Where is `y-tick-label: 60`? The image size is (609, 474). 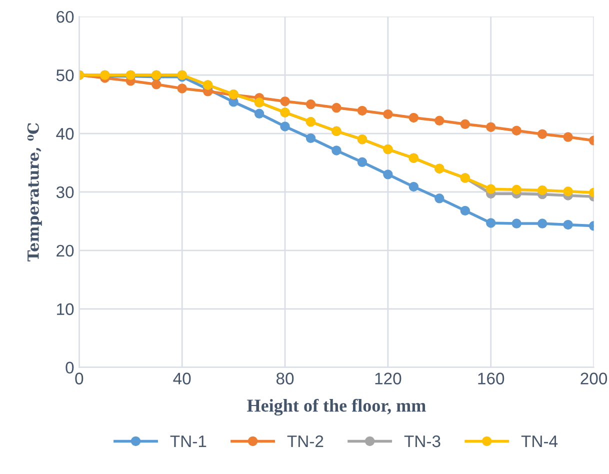
y-tick-label: 60 is located at coordinates (65, 16).